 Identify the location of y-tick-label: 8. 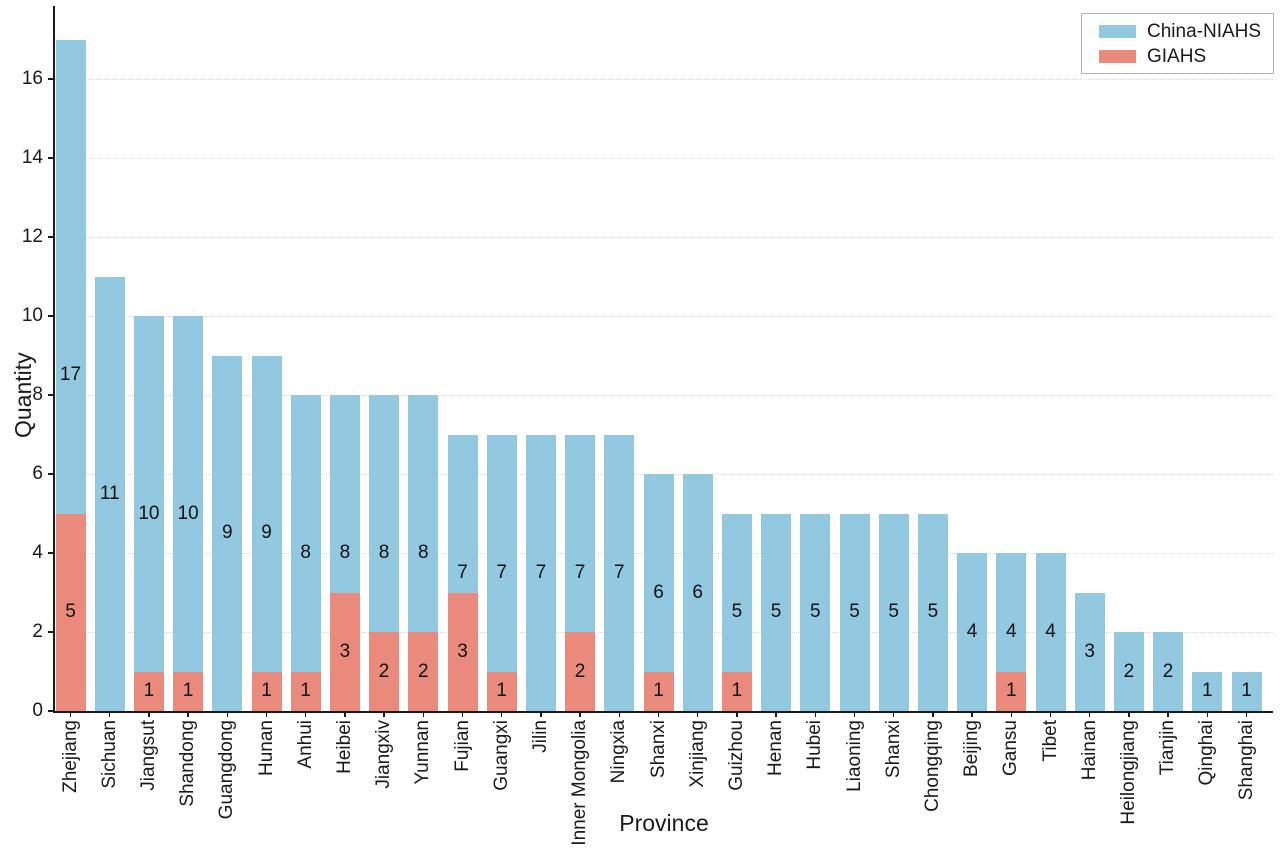
(37, 394).